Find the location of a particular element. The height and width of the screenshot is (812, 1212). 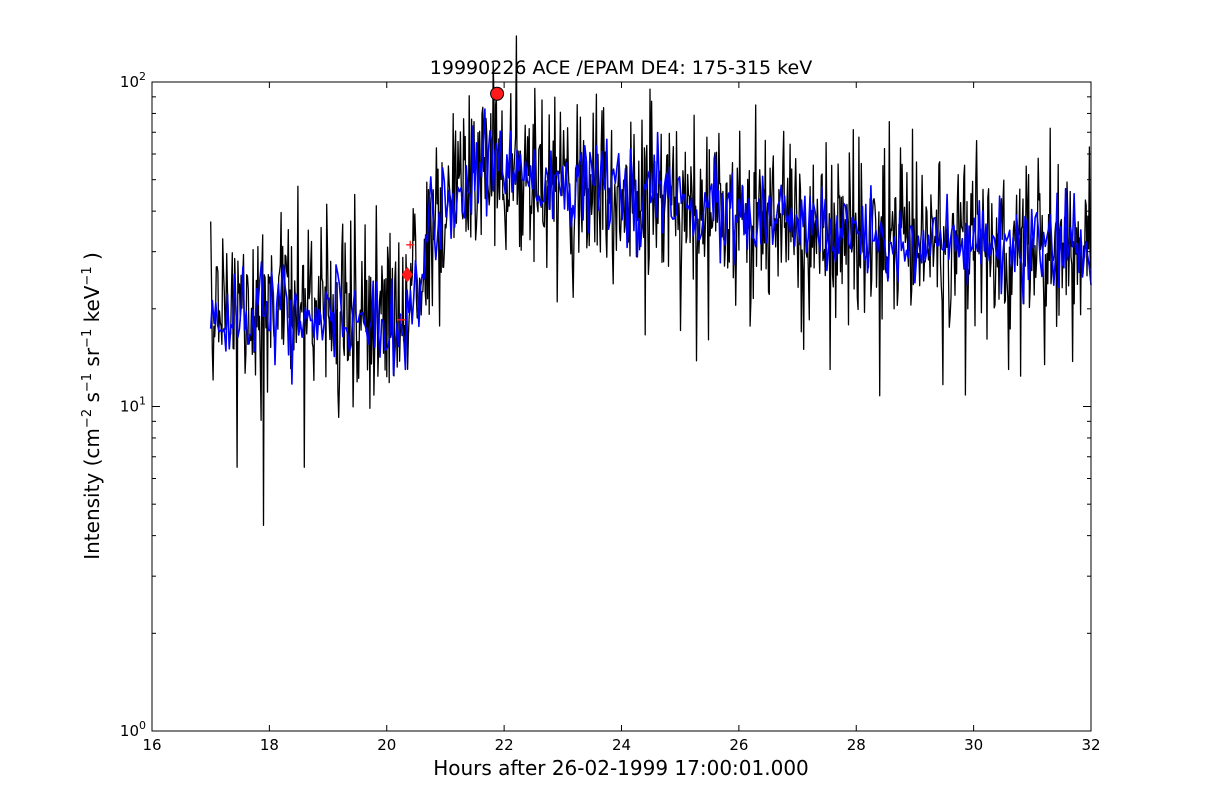

y-tick-label: 10¹ is located at coordinates (133, 405).